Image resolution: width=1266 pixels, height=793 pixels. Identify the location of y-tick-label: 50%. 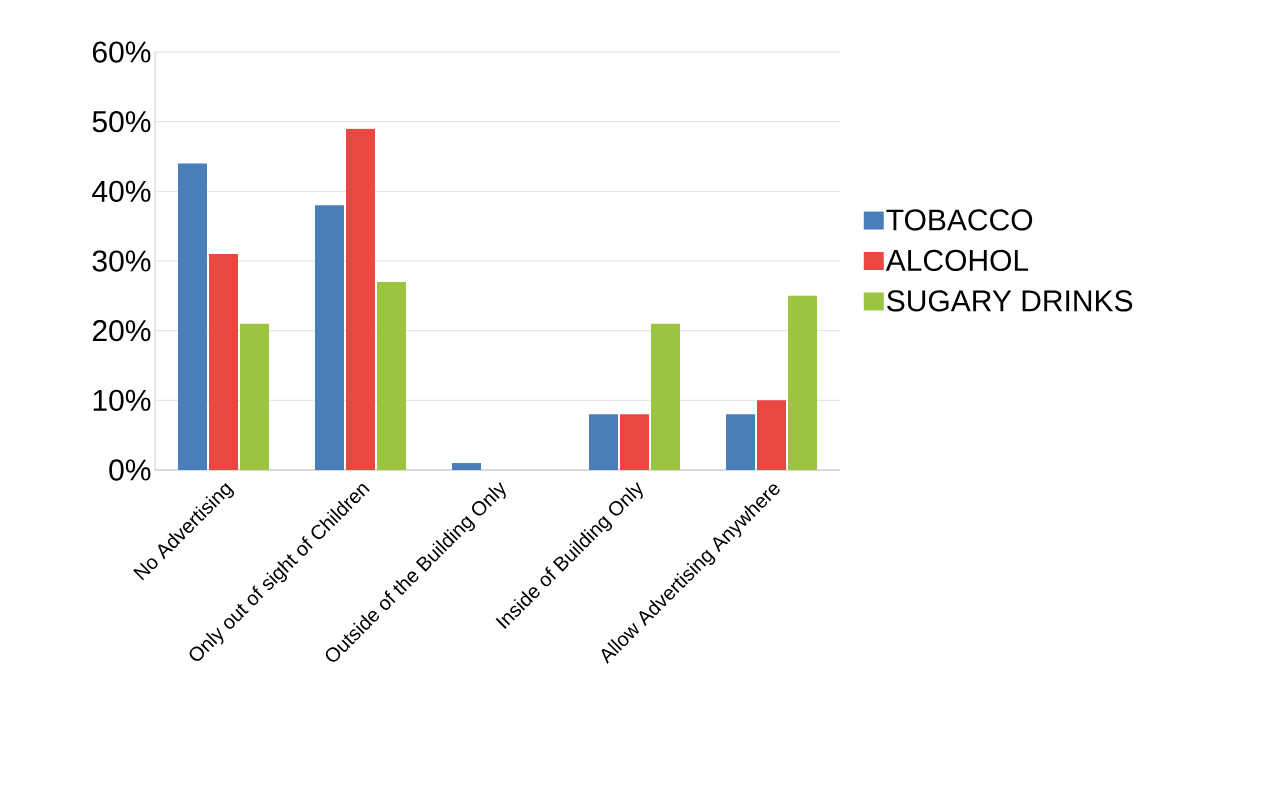
(121, 122).